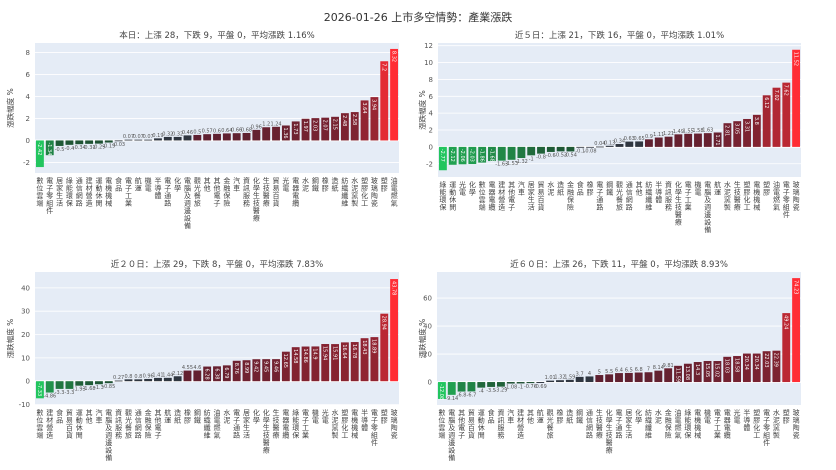 Image resolution: width=836 pixels, height=470 pixels. What do you see at coordinates (49, 148) in the screenshot?
I see `bar-value-label: -1.34` at bounding box center [49, 148].